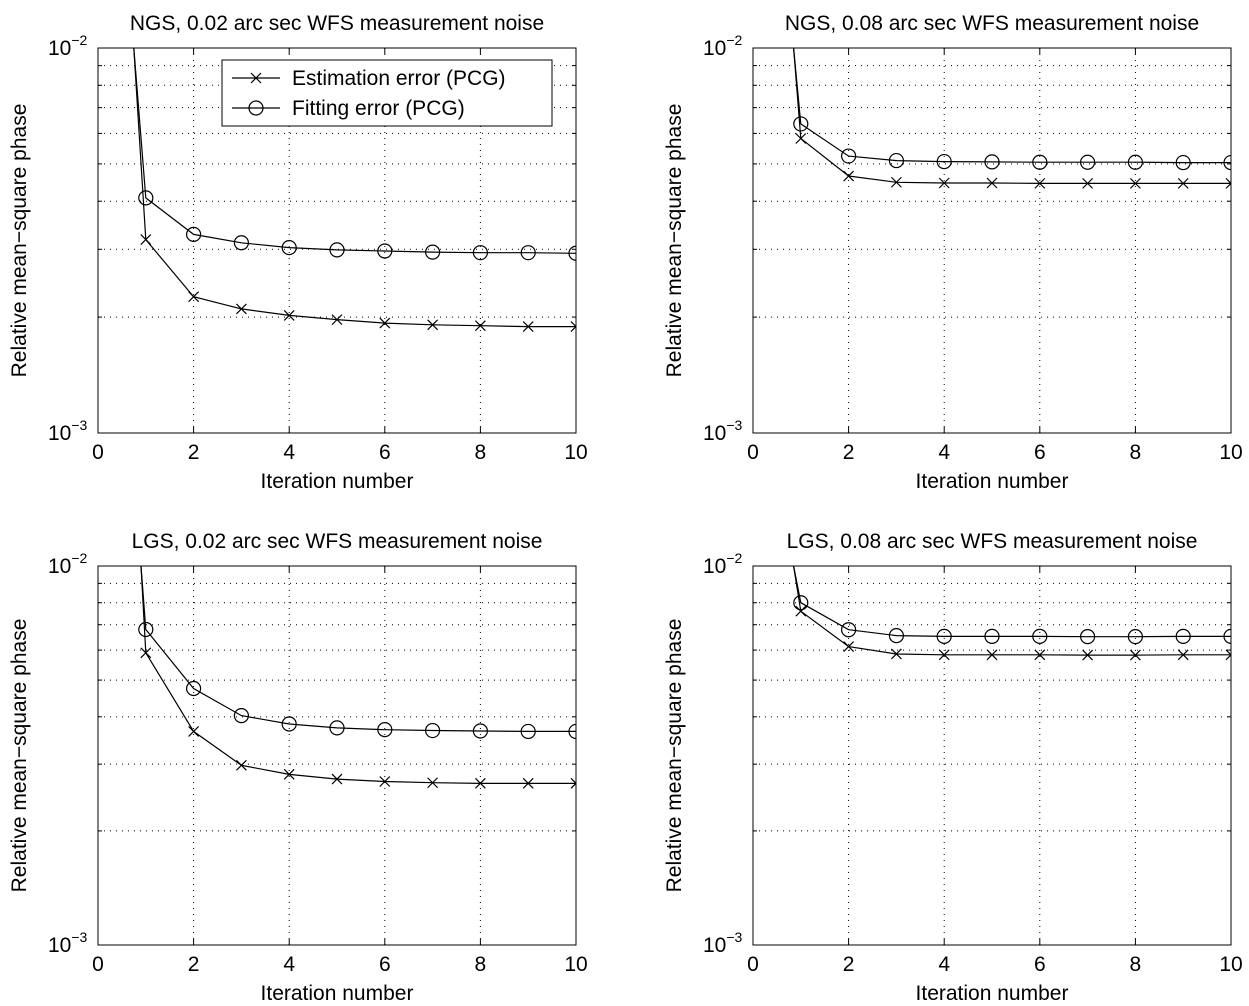 The height and width of the screenshot is (1006, 1249). I want to click on legend-marker-circle, so click(256, 108).